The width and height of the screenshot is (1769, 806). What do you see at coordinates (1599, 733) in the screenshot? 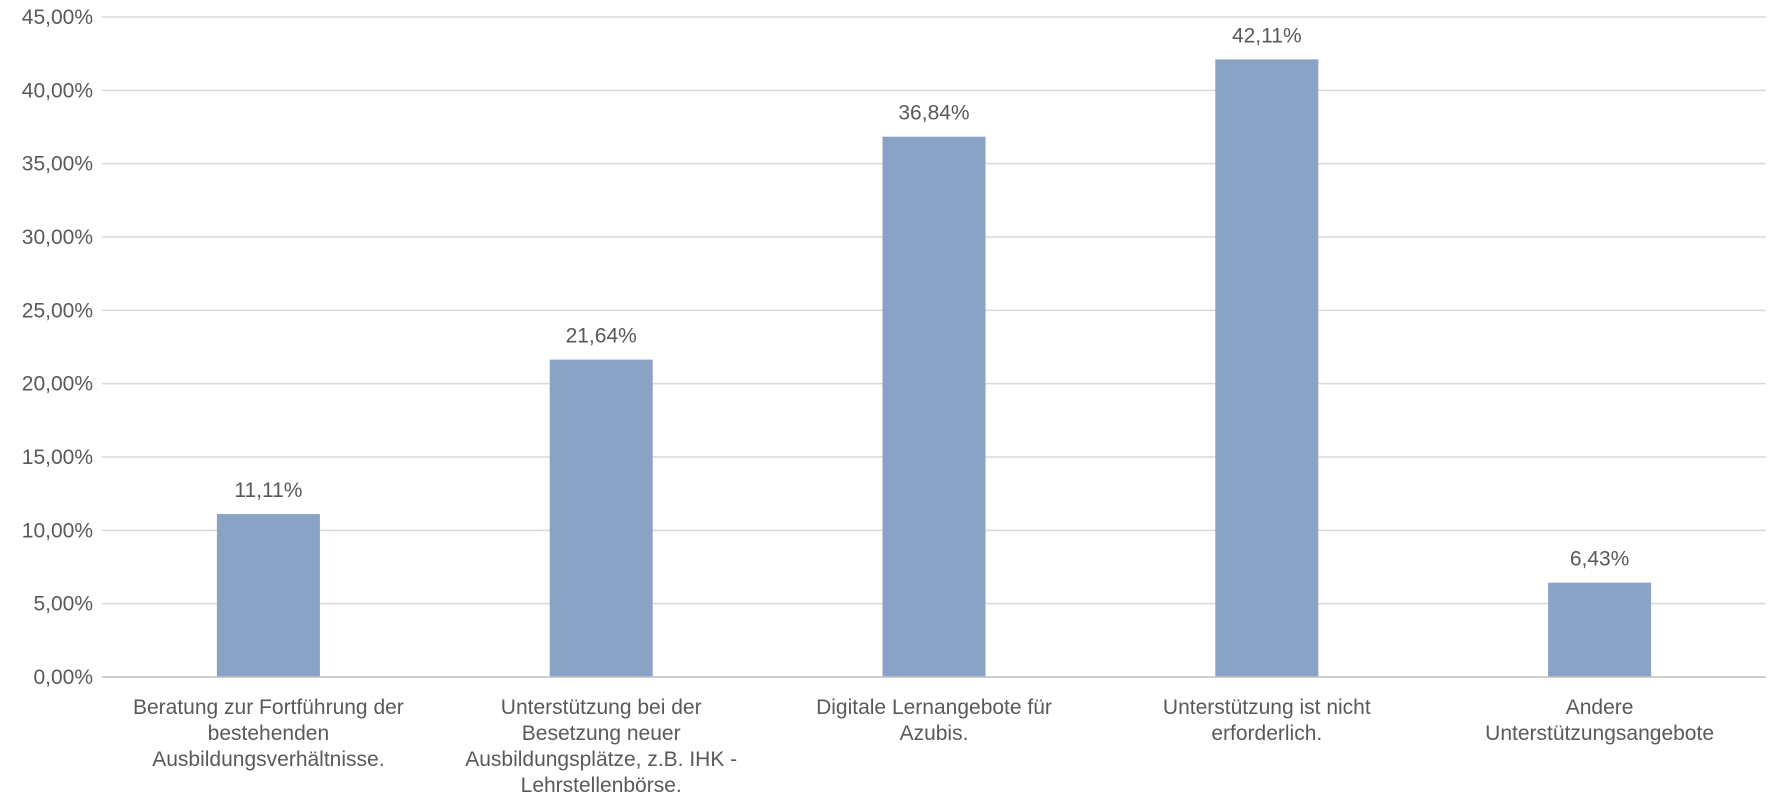
I see `x-category-label-line: Unterstützungsangebote` at bounding box center [1599, 733].